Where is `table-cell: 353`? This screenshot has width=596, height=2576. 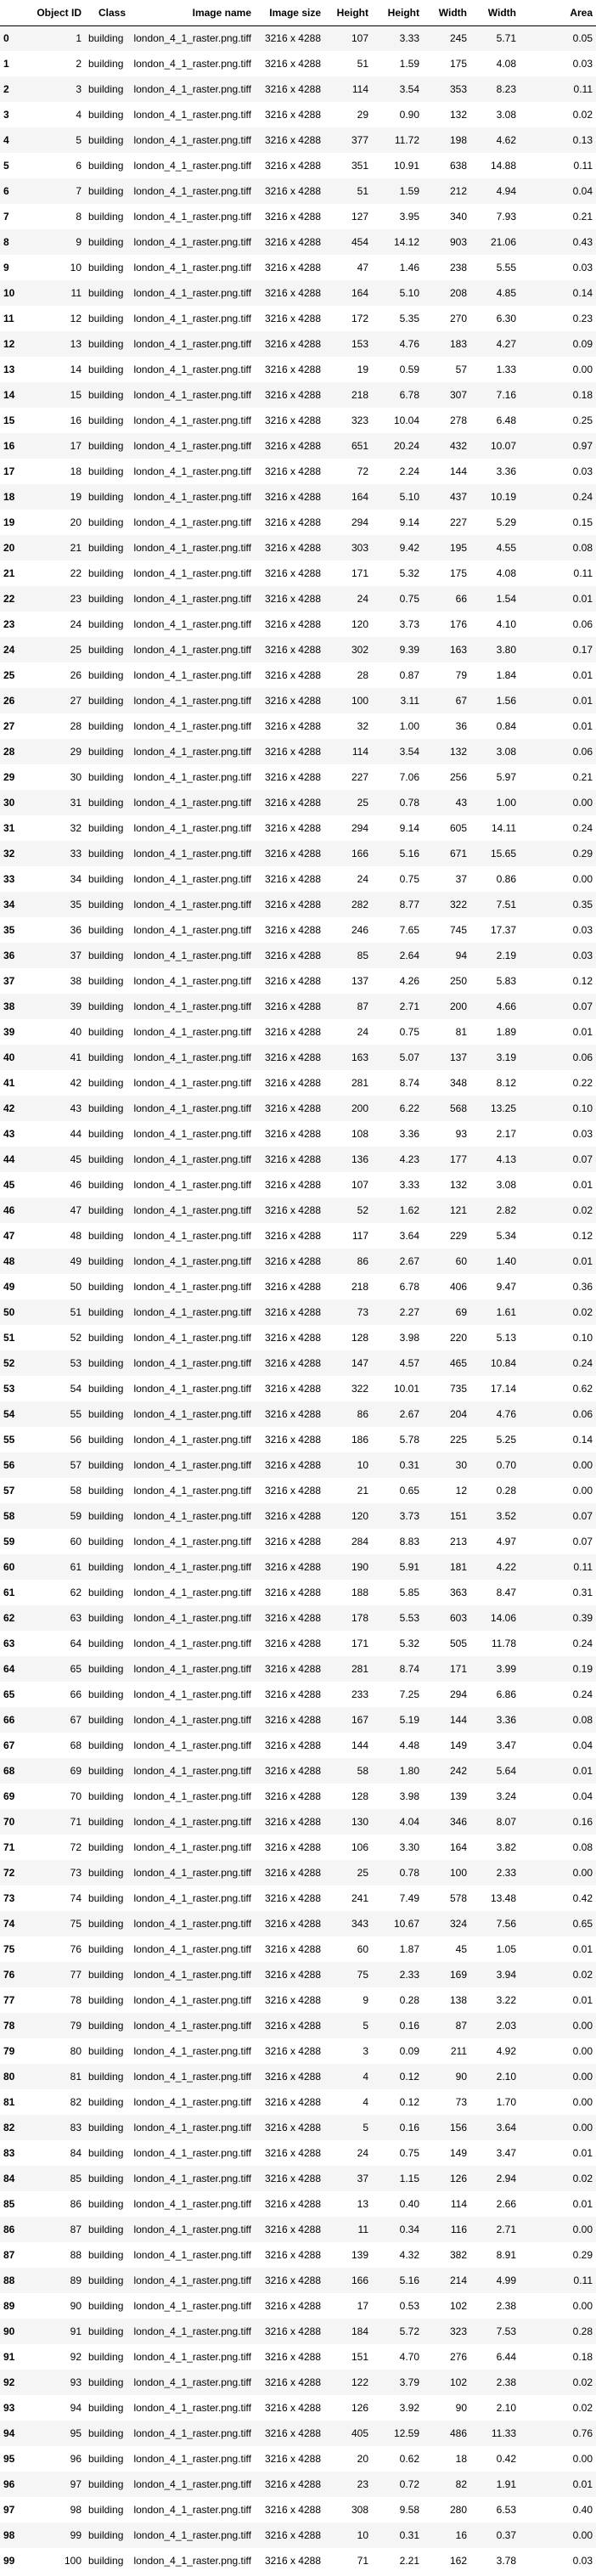
table-cell: 353 is located at coordinates (458, 89).